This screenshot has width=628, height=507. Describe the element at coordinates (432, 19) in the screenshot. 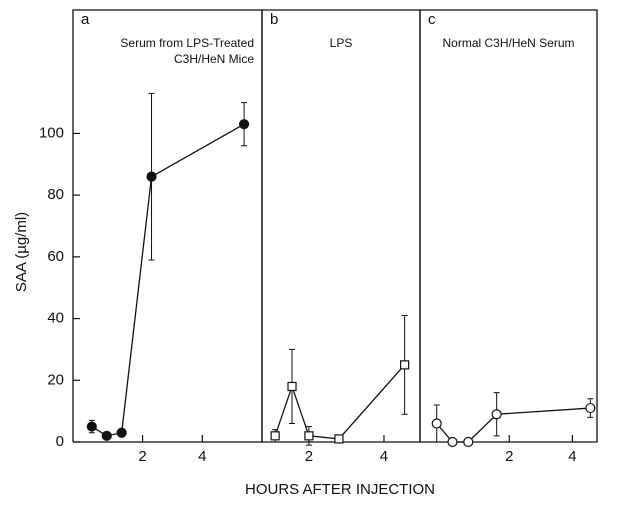

I see `panel-label: c` at that location.